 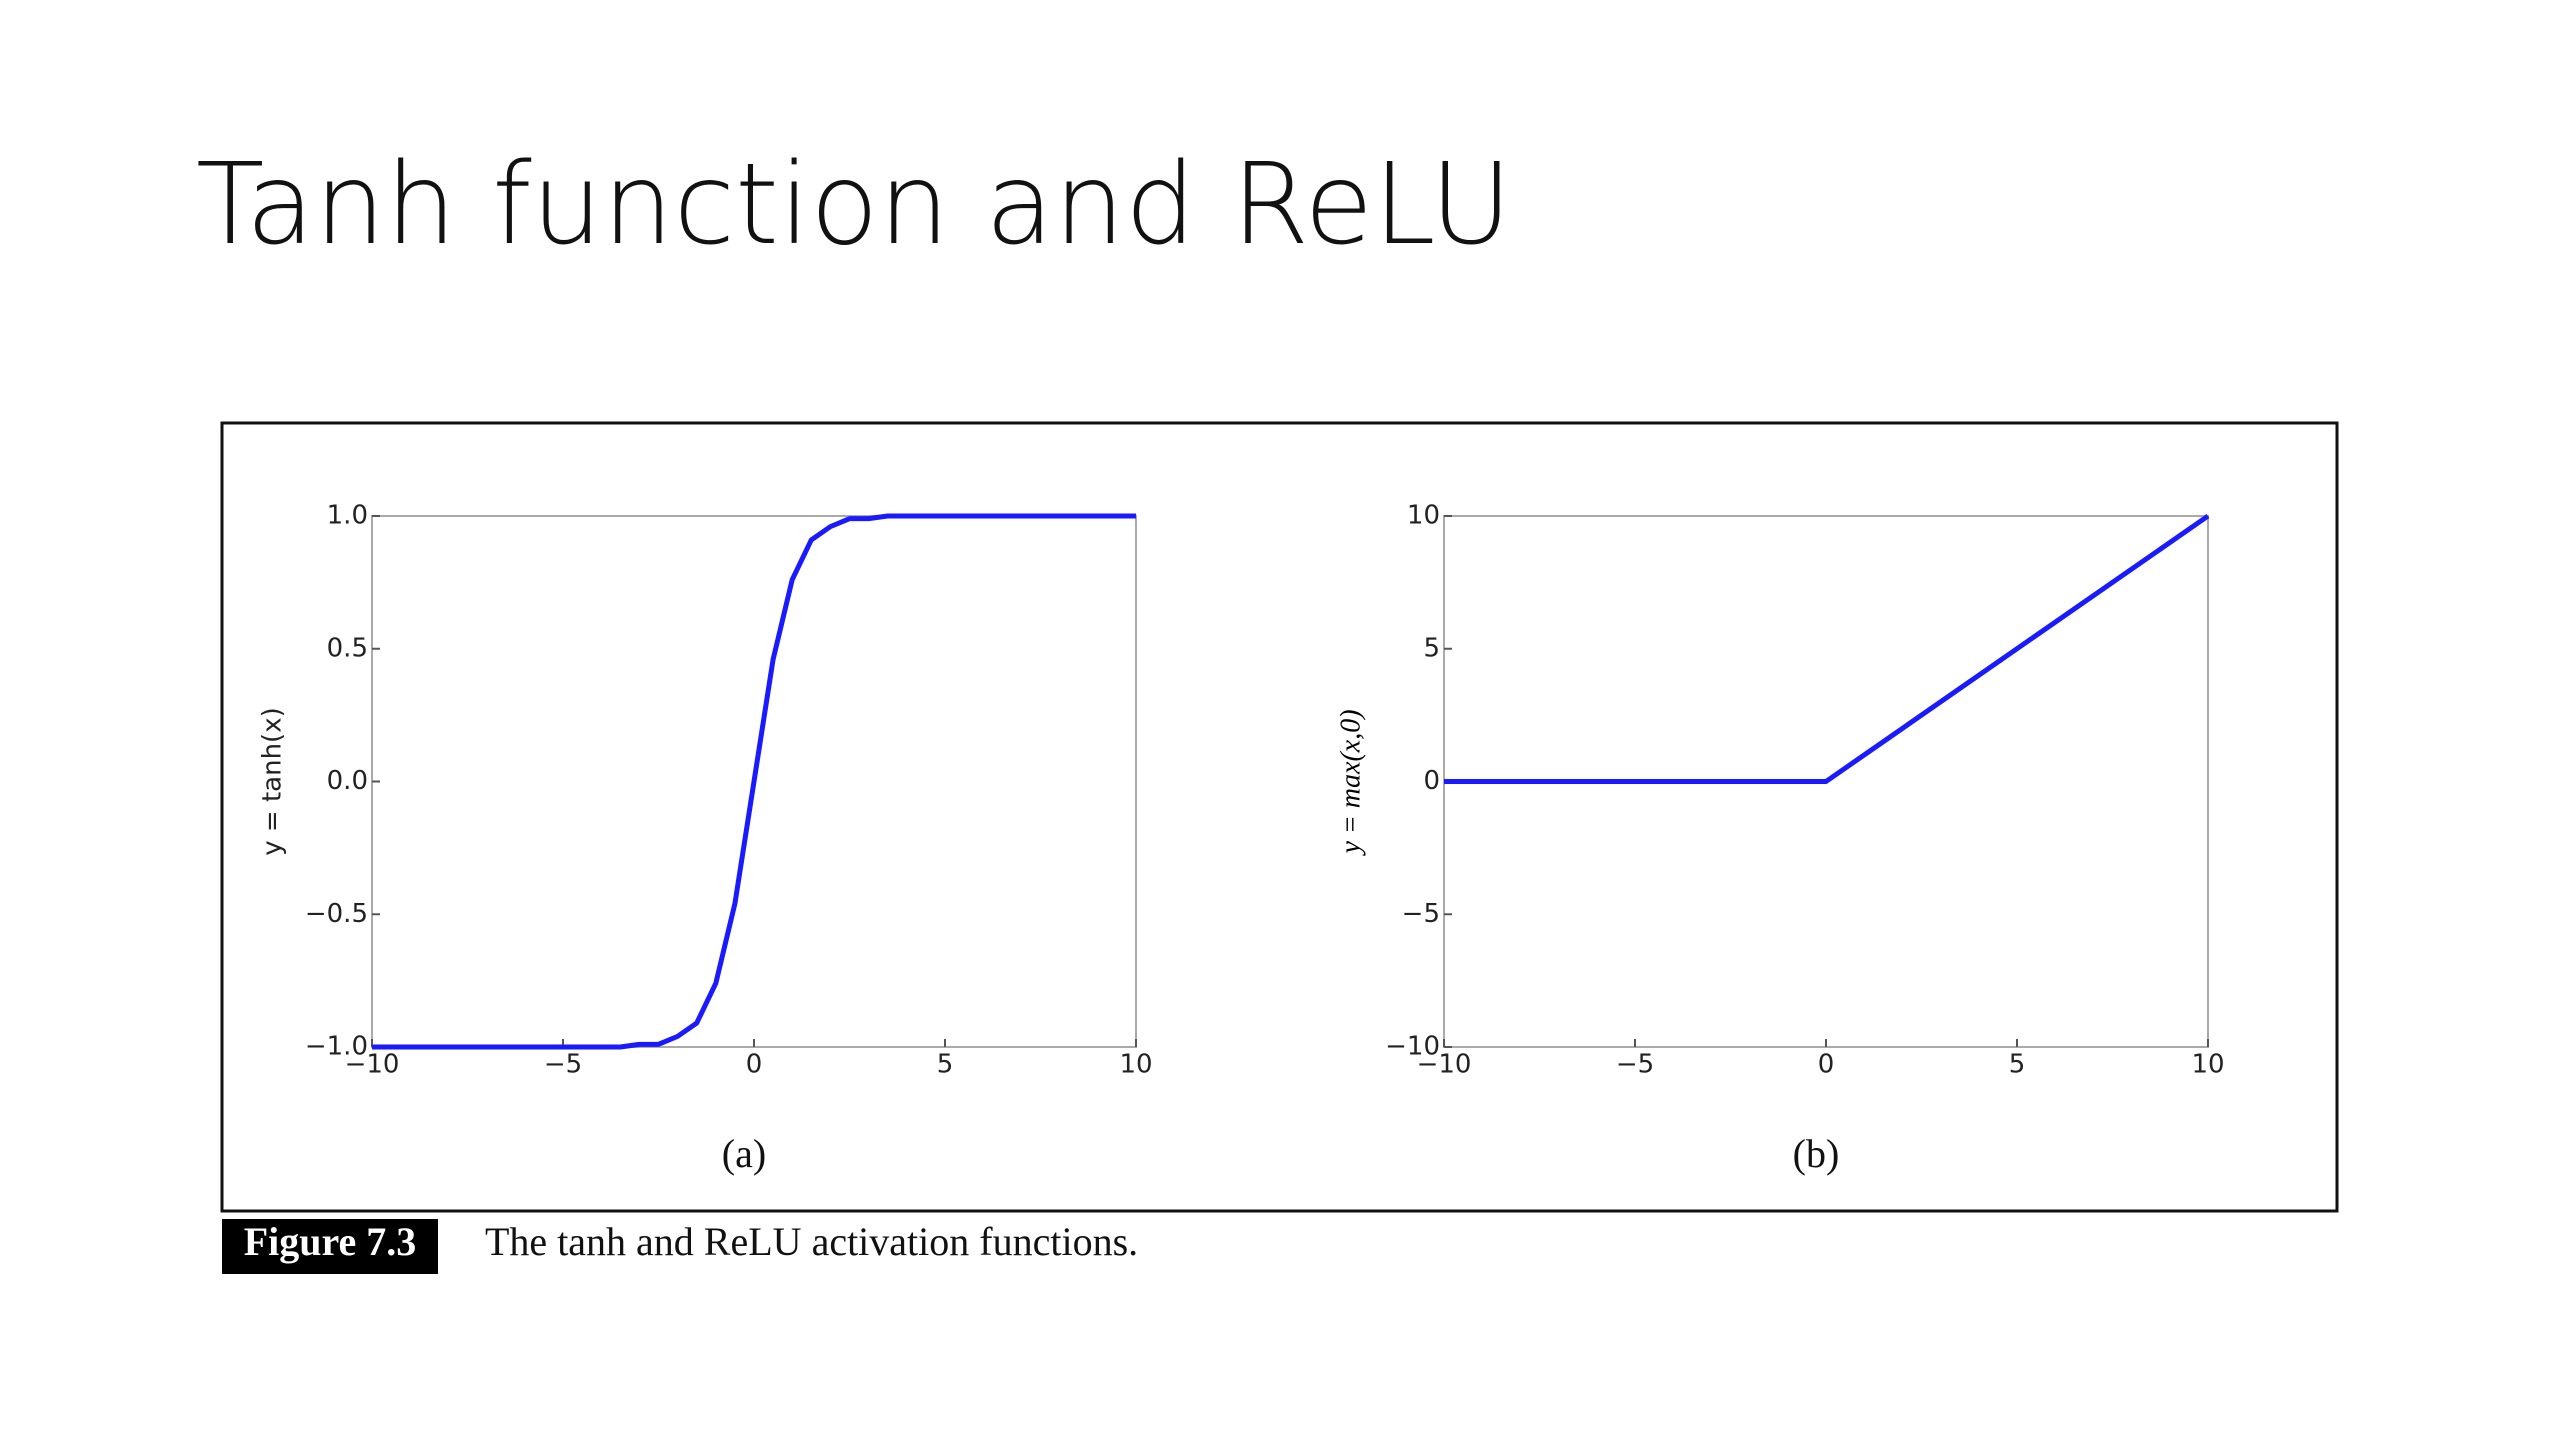 I want to click on y-tick-label: 5, so click(x=1431, y=648).